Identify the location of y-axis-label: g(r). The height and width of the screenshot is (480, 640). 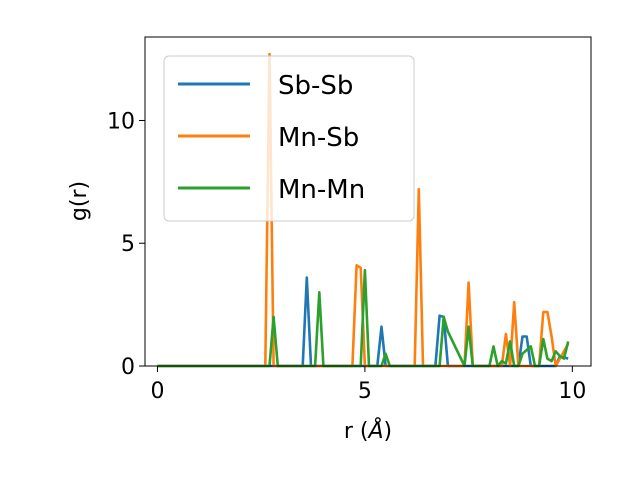
(79, 201).